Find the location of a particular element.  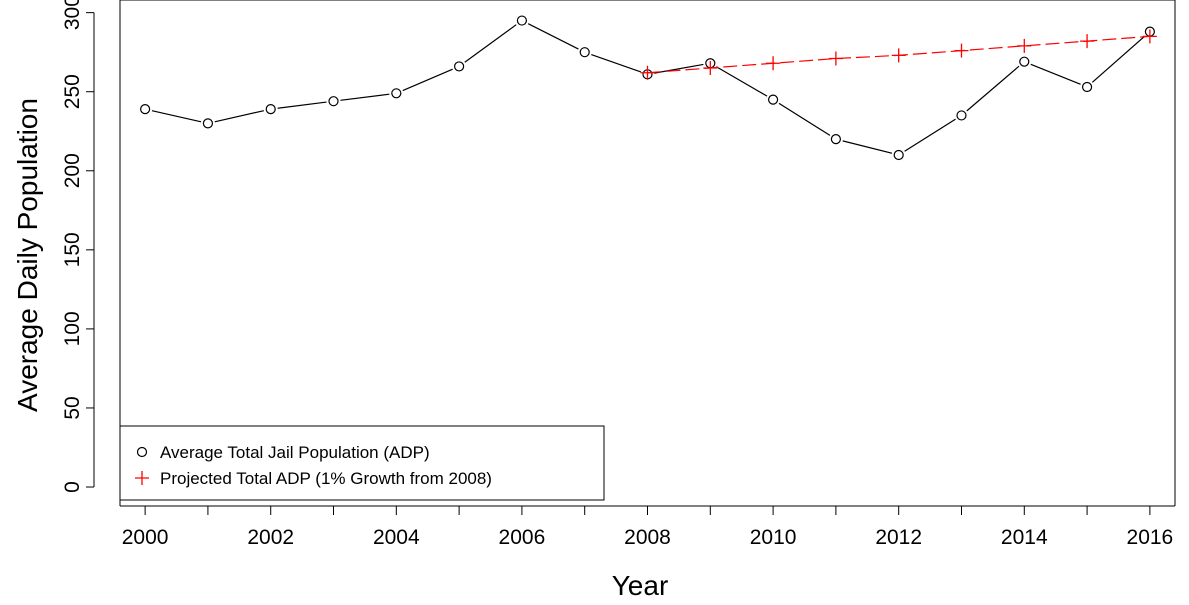

y-tick-label: 150 is located at coordinates (72, 249).